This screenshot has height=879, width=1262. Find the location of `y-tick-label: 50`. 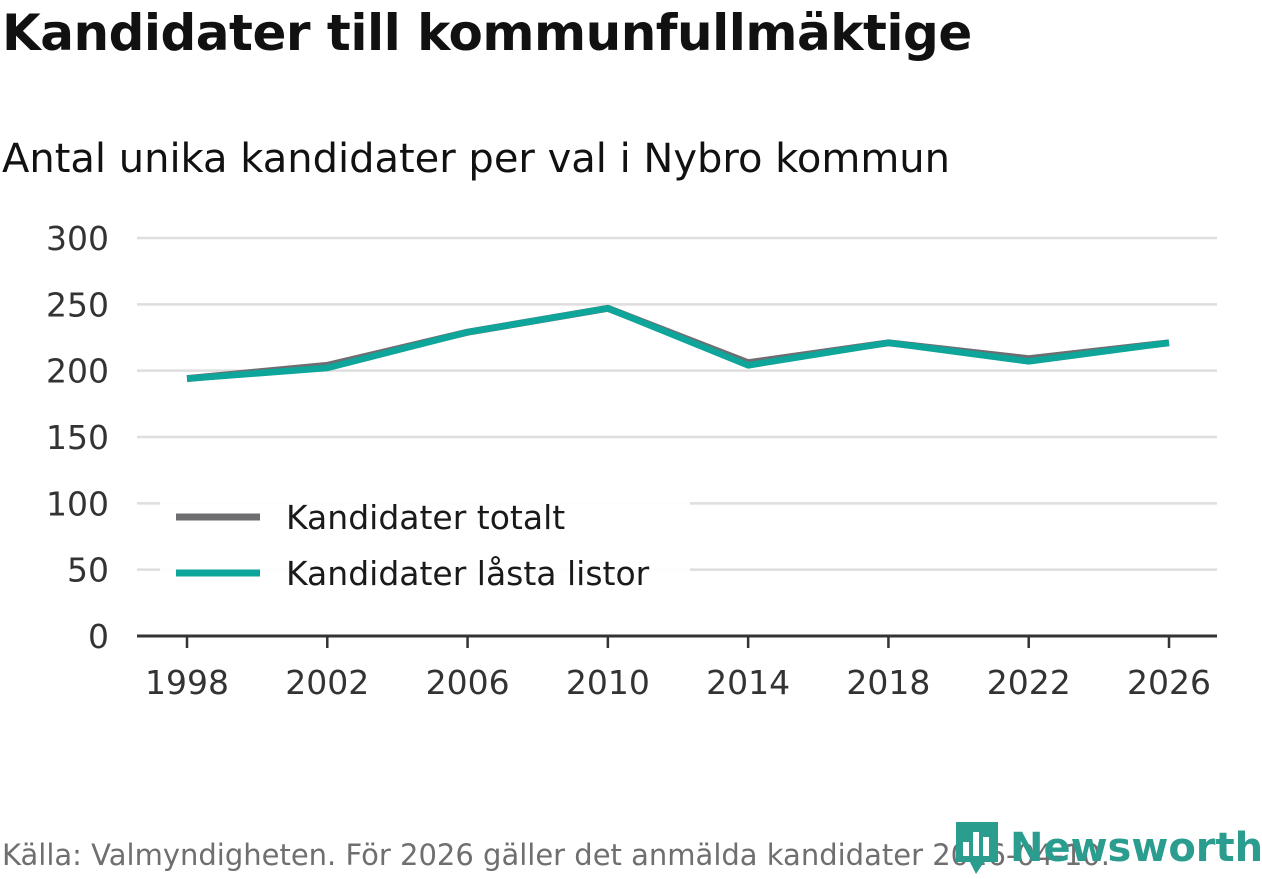

y-tick-label: 50 is located at coordinates (88, 570).